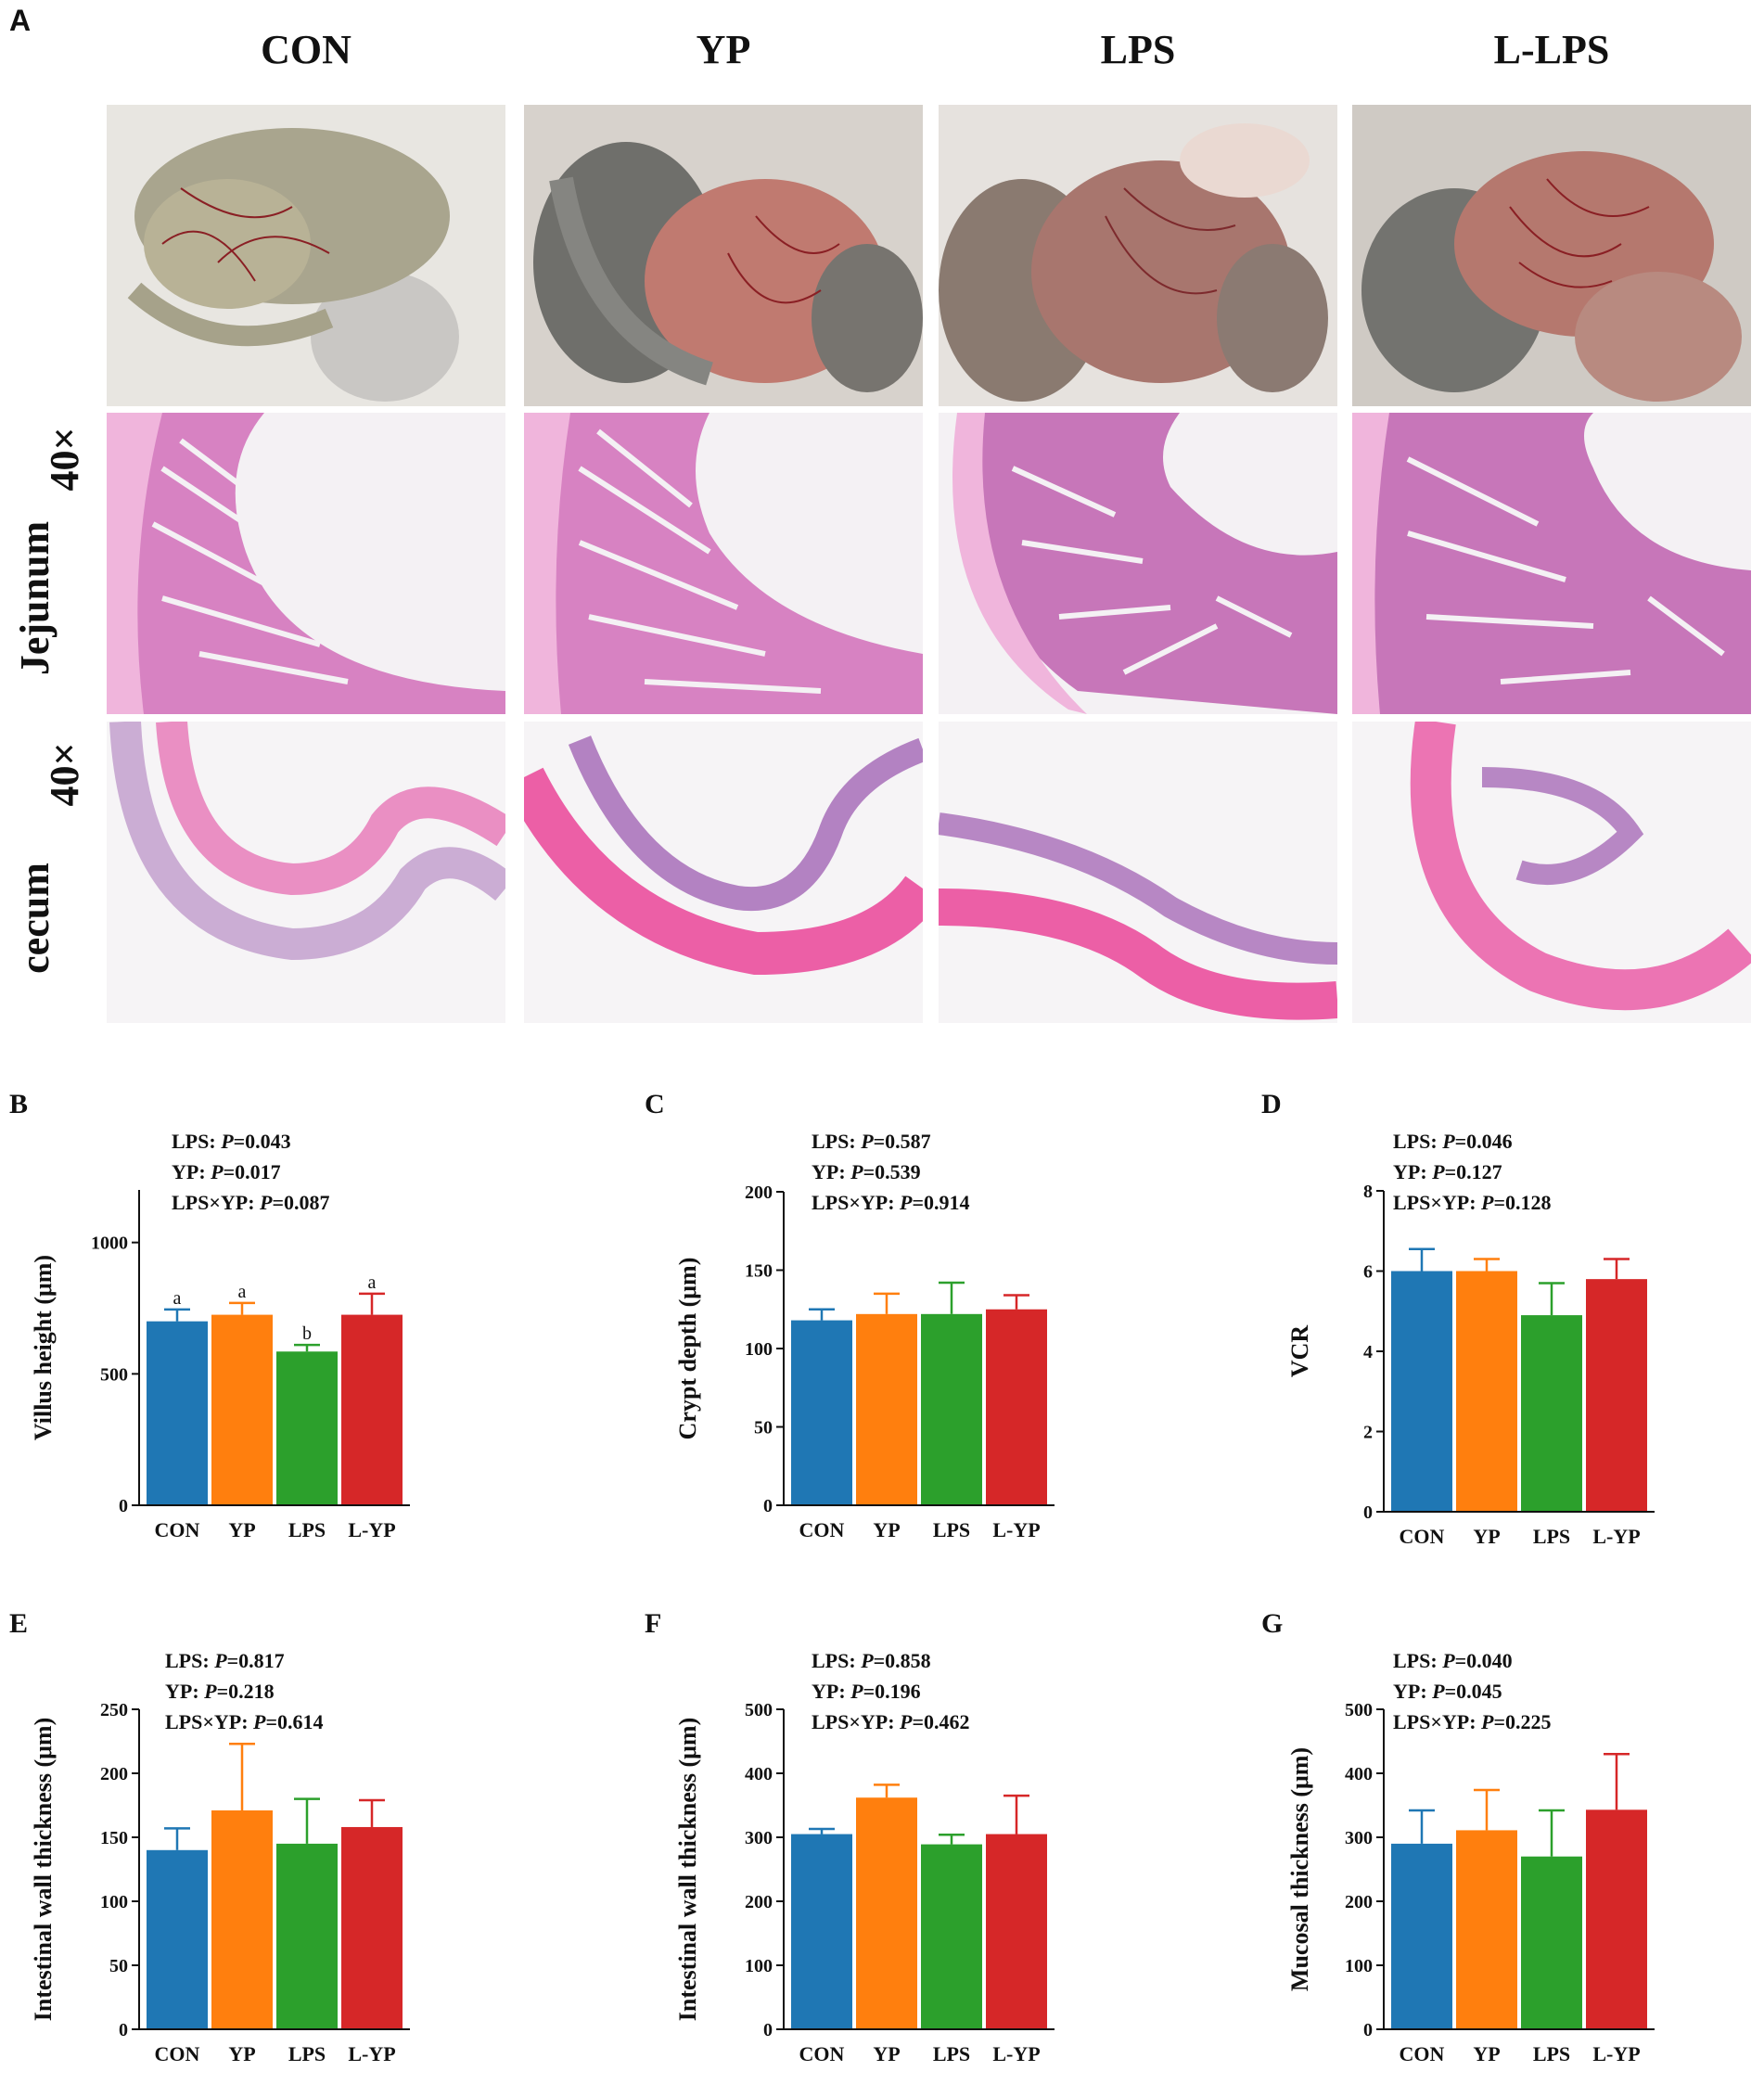 The height and width of the screenshot is (2084, 1764). Describe the element at coordinates (1551, 873) in the screenshot. I see `cecum-histology-l-lps` at that location.